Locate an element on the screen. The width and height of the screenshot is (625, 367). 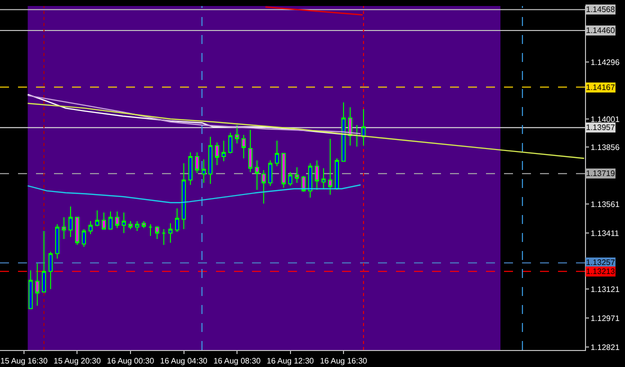
x-tick-label: 16 Aug 04:30 is located at coordinates (184, 361).